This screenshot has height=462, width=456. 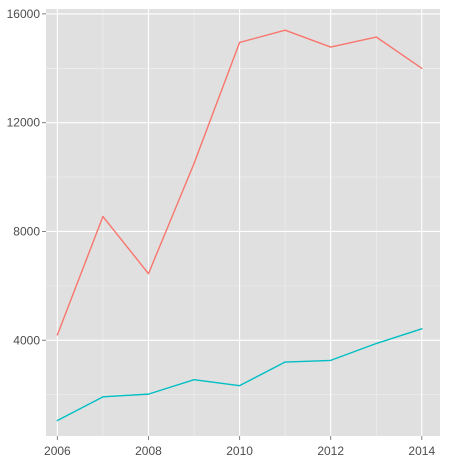 I want to click on x-tick-label: 2014, so click(x=421, y=451).